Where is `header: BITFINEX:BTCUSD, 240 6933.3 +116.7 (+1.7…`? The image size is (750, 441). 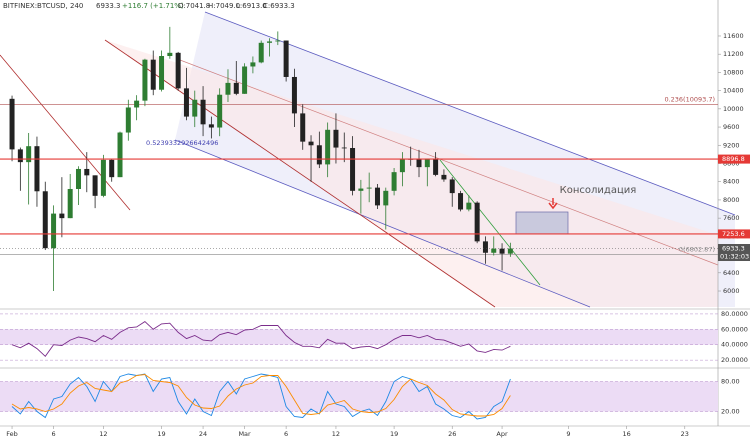 header: BITFINEX:BTCUSD, 240 6933.3 +116.7 (+1.7… is located at coordinates (149, 6).